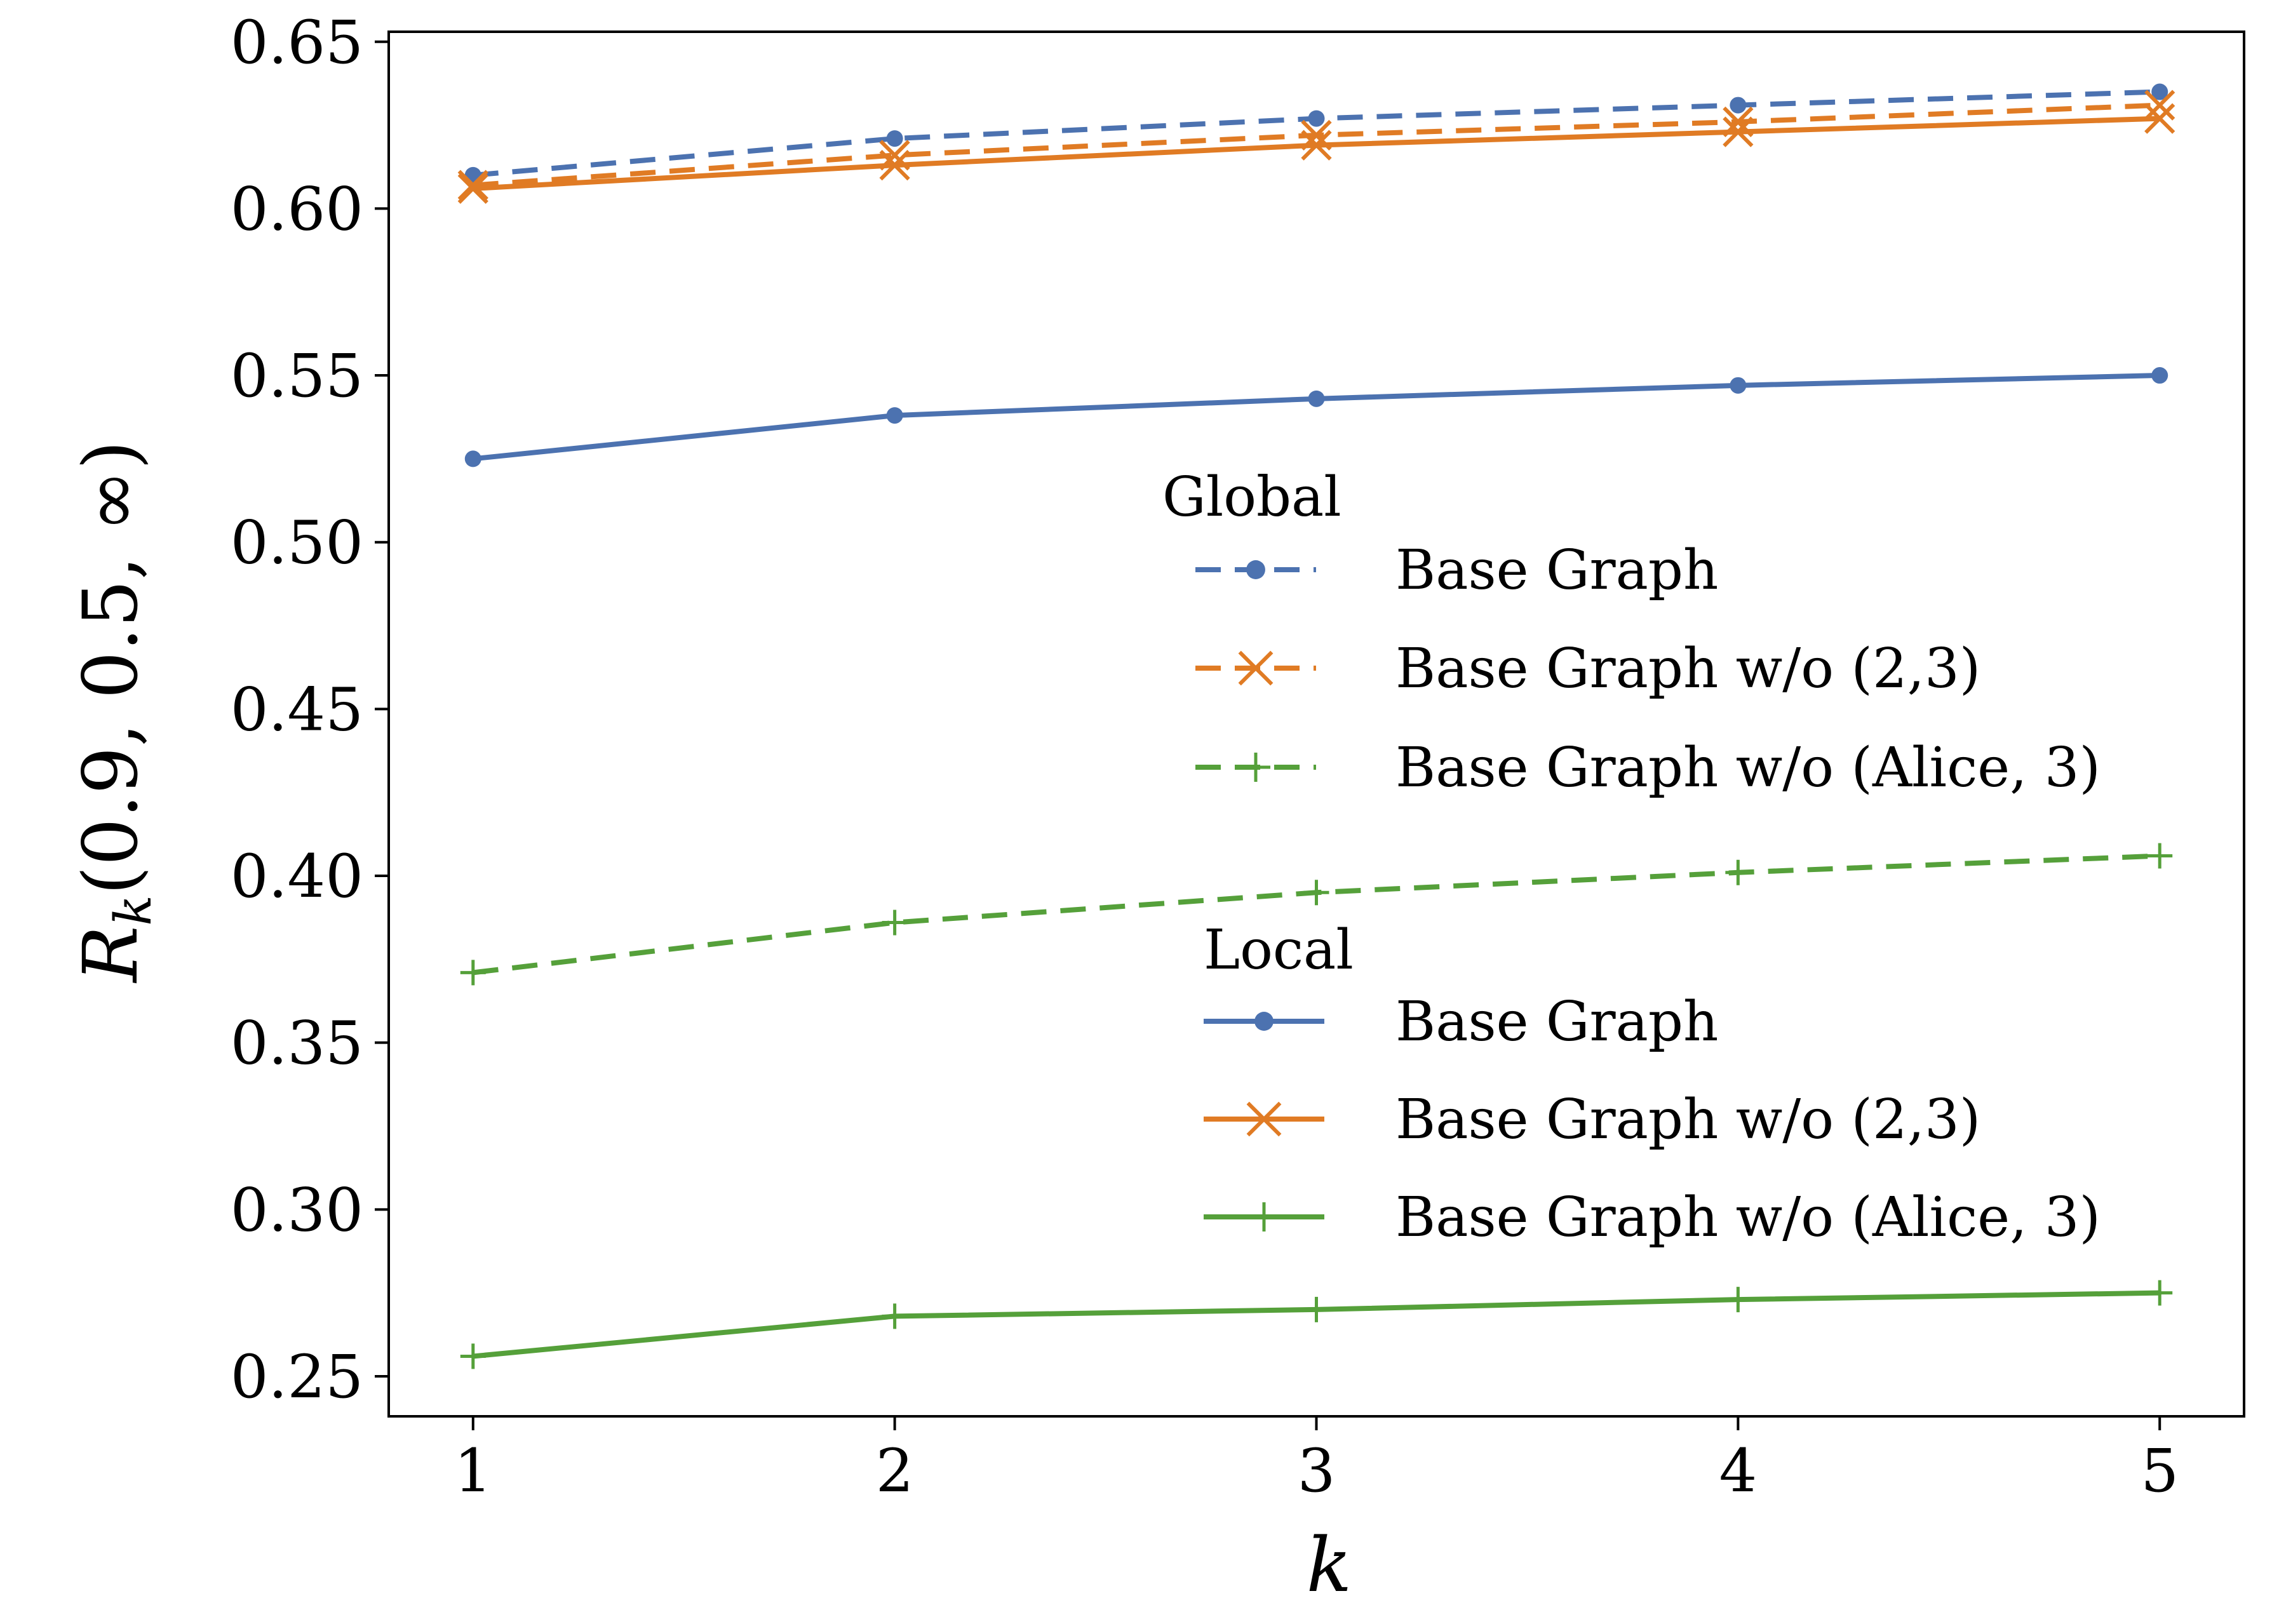  What do you see at coordinates (1264, 1021) in the screenshot?
I see `legend-item-local-base-graph-marker` at bounding box center [1264, 1021].